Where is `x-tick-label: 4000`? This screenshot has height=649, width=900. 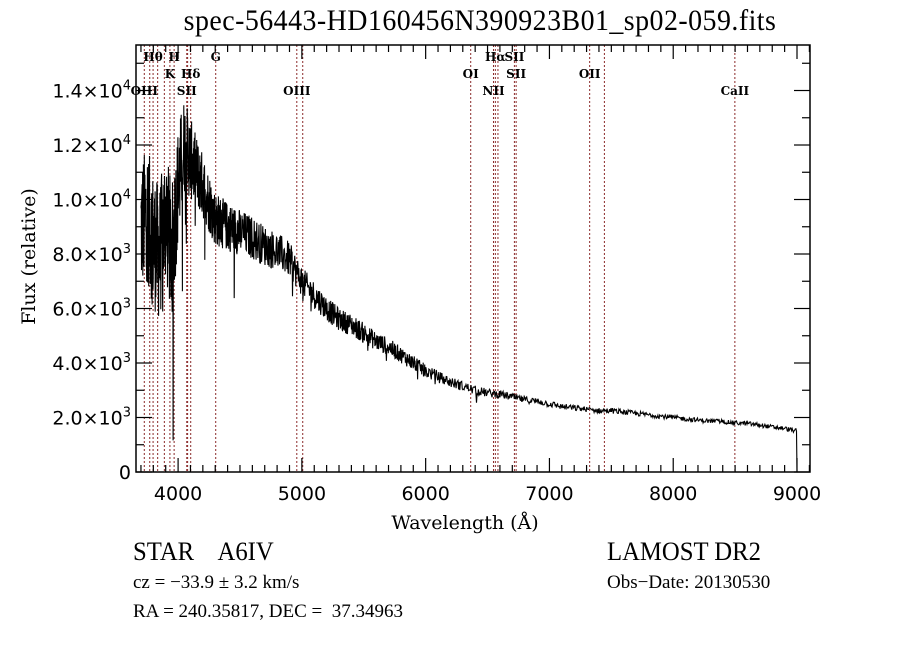 x-tick-label: 4000 is located at coordinates (178, 494).